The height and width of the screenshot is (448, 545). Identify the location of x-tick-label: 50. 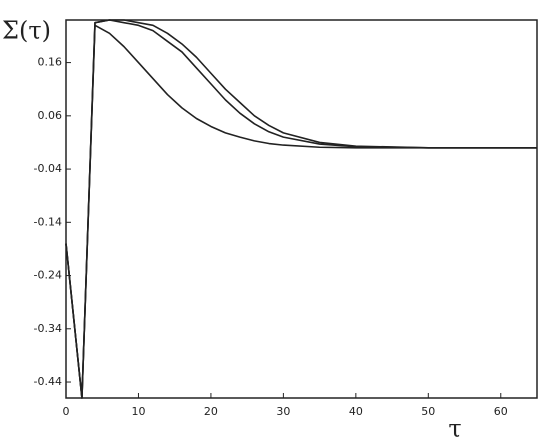
(428, 411).